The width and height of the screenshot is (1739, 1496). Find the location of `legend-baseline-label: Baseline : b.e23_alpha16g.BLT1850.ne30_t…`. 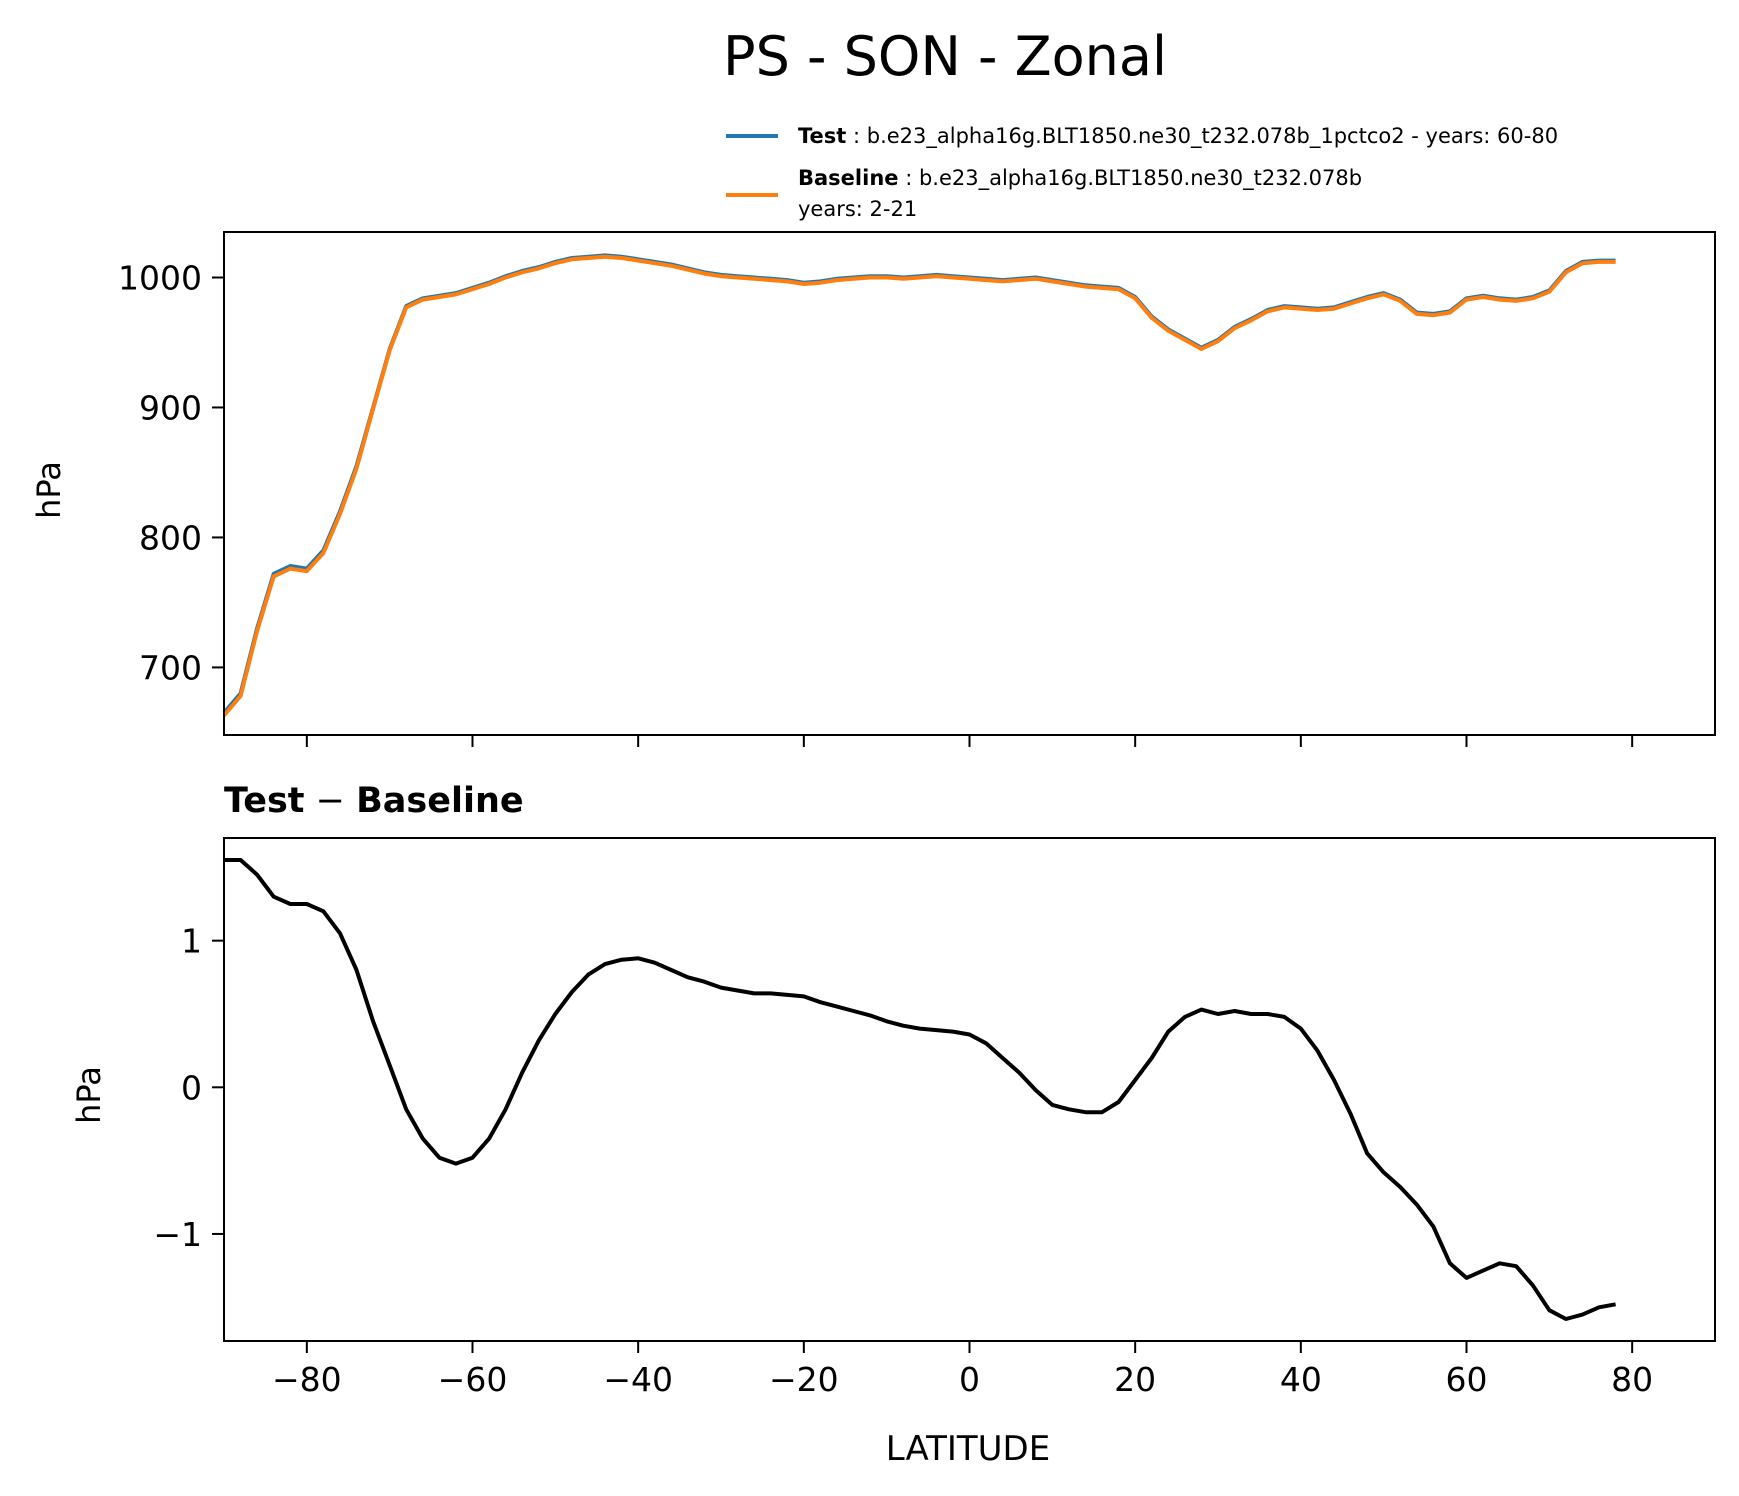

legend-baseline-label: Baseline : b.e23_alpha16g.BLT1850.ne30_t… is located at coordinates (1080, 178).